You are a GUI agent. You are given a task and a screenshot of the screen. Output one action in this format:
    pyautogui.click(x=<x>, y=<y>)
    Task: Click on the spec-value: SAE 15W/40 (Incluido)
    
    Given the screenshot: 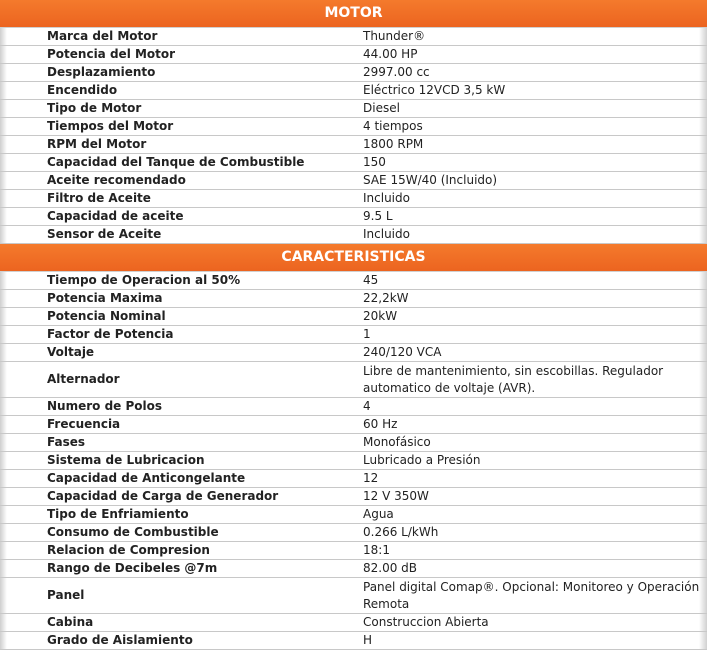 What is the action you would take?
    pyautogui.click(x=430, y=180)
    